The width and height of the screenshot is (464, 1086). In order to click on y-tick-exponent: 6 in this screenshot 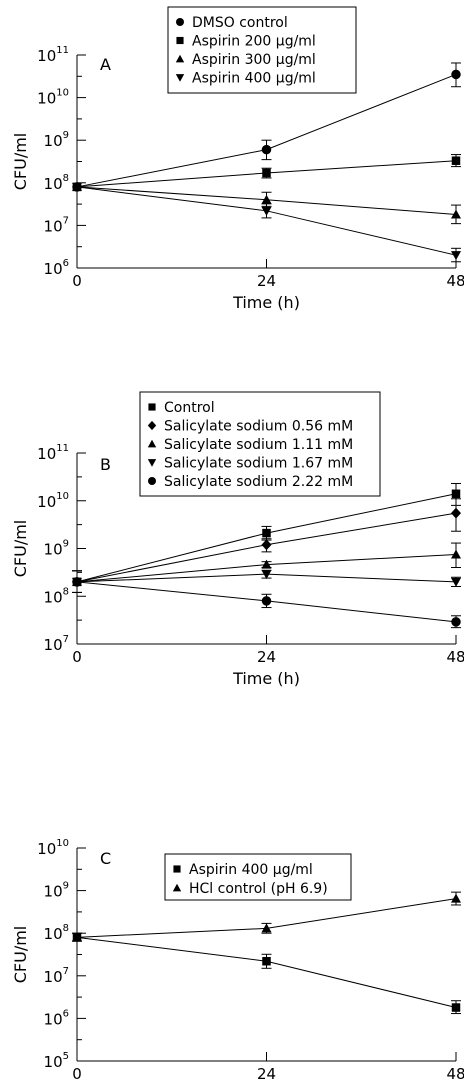, I will do `click(66, 263)`.